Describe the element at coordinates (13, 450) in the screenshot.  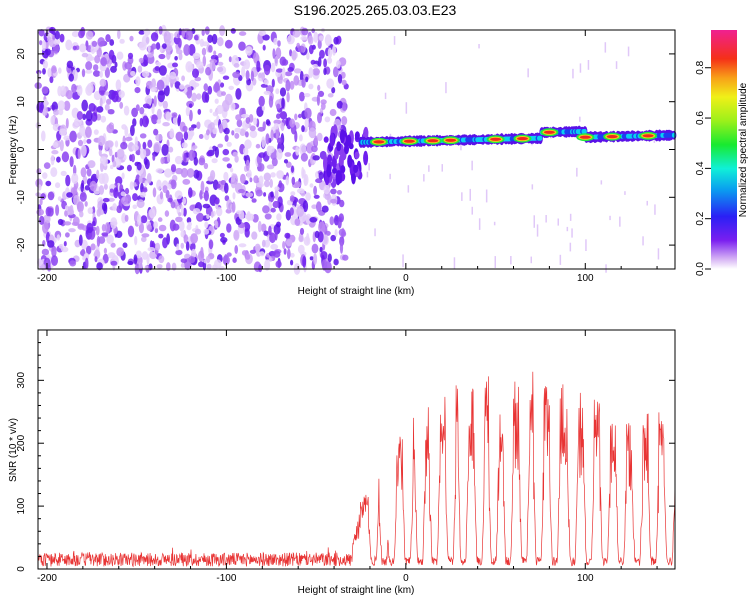
I see `snr-y-axis-title: SNR (10 * v/v)` at that location.